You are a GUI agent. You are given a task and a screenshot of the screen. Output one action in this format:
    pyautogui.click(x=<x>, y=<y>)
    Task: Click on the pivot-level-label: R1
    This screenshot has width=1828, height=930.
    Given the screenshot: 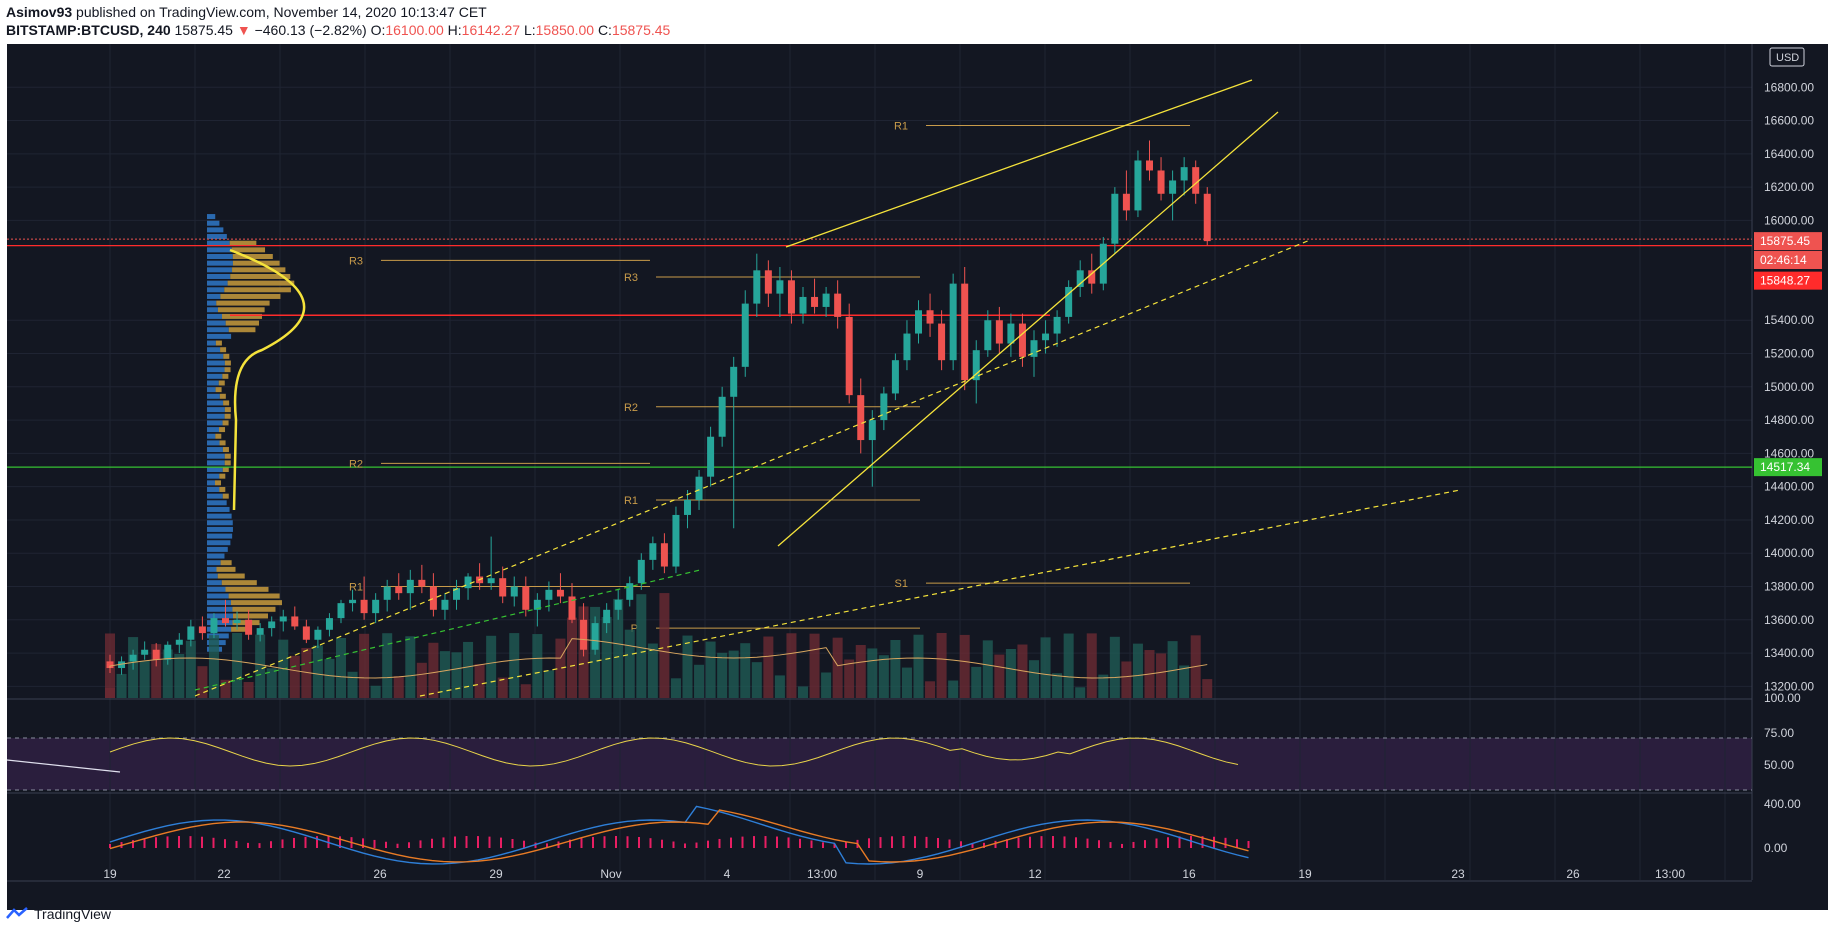 What is the action you would take?
    pyautogui.click(x=356, y=588)
    